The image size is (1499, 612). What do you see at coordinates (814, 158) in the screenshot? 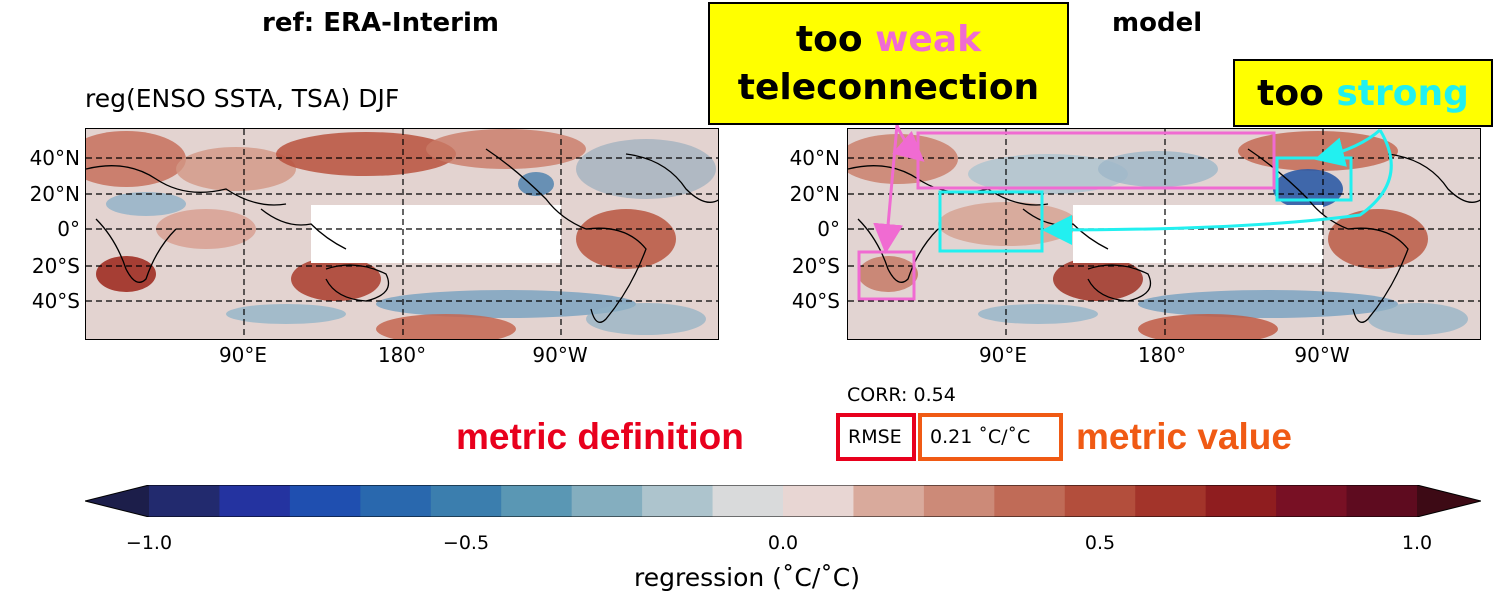
I see `right-lat-label: 40°N` at bounding box center [814, 158].